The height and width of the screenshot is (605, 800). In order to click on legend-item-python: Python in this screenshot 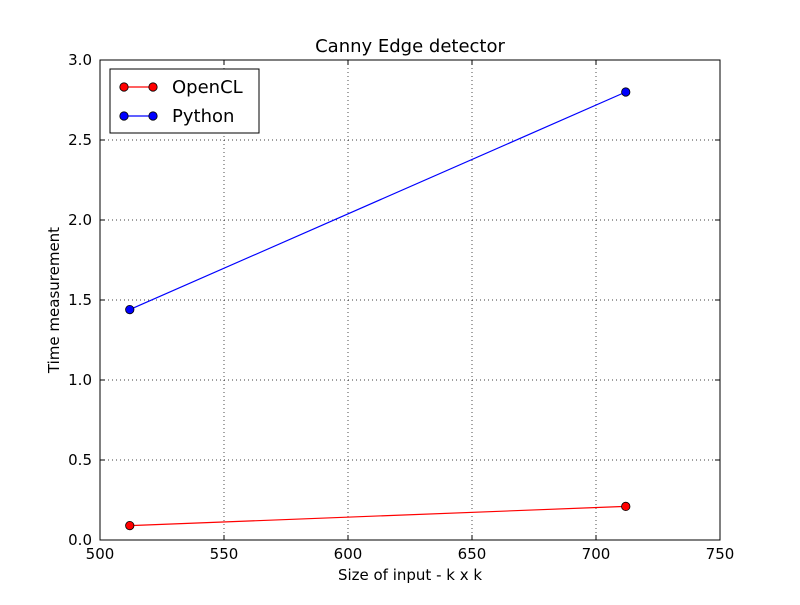, I will do `click(176, 116)`.